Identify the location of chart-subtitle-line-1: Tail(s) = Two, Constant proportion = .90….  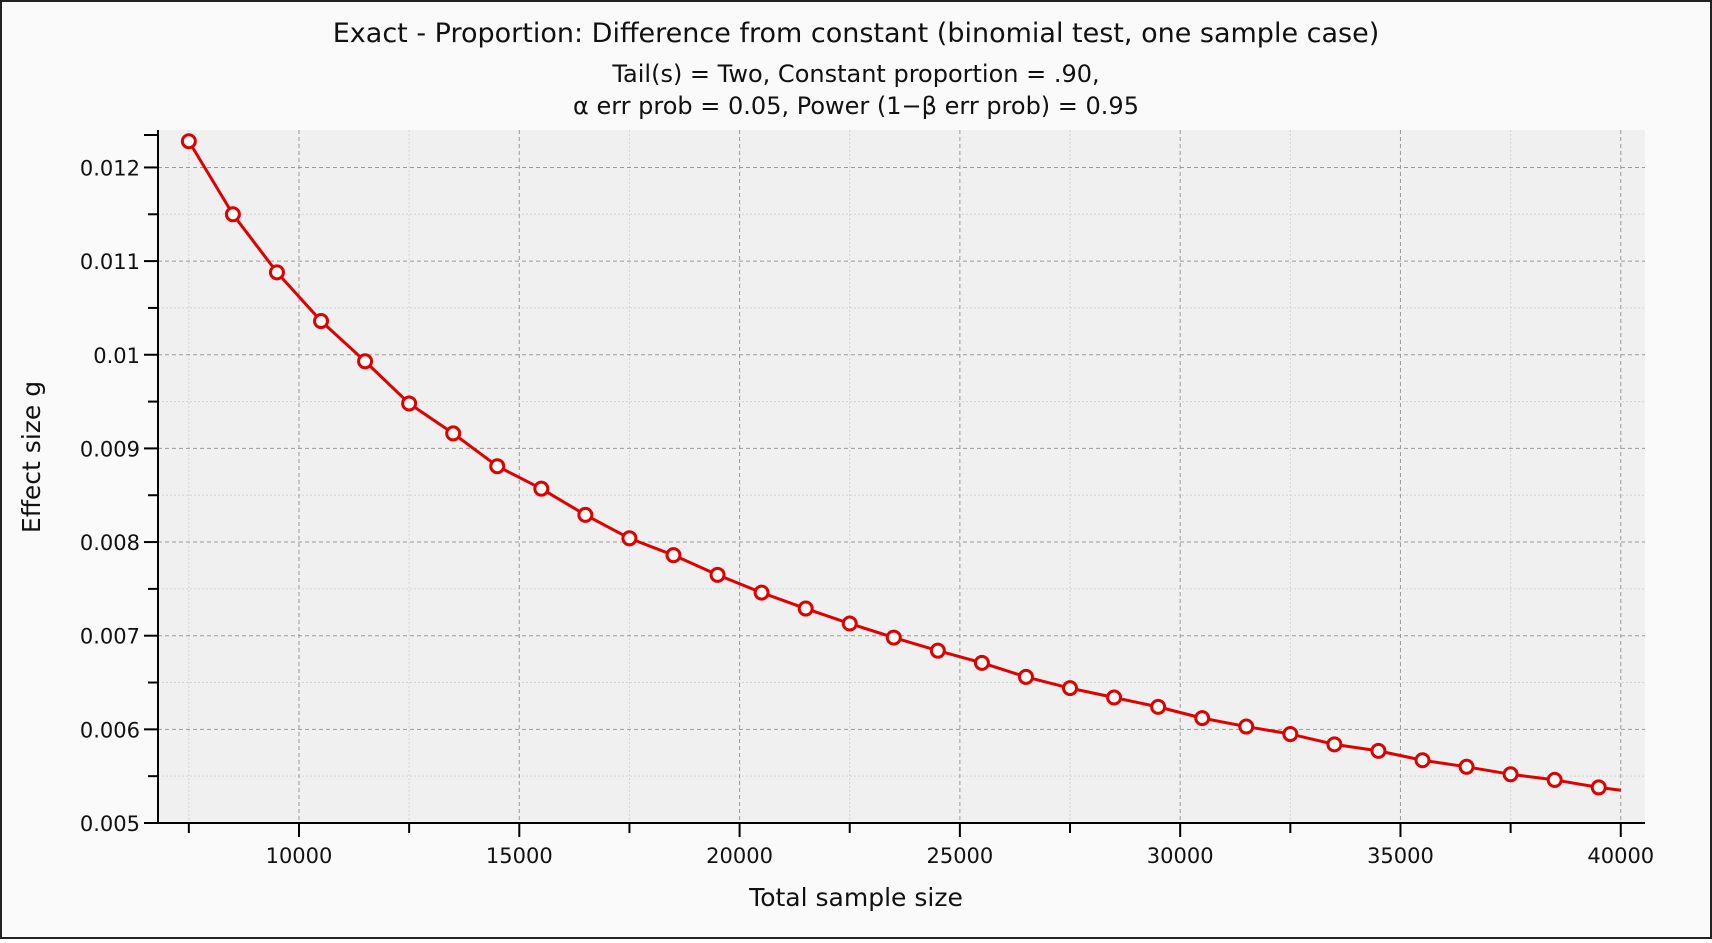
(855, 74).